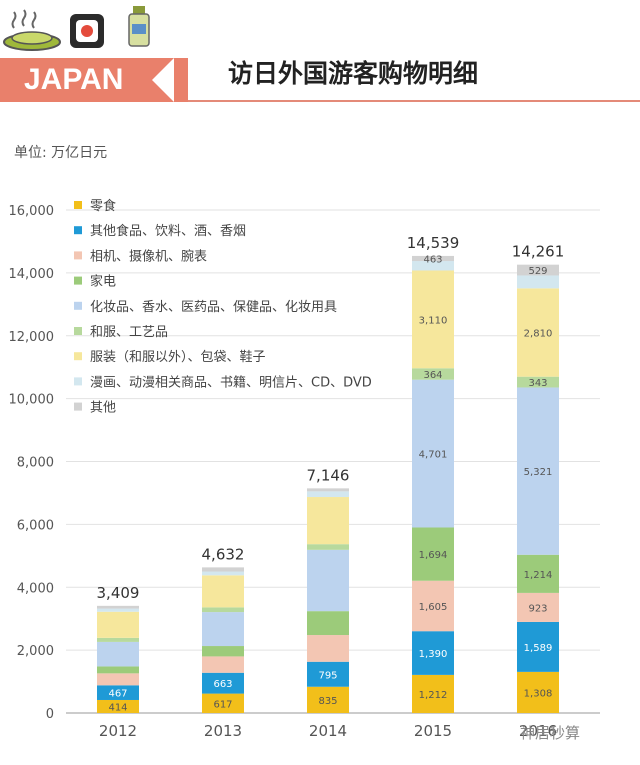 This screenshot has height=765, width=640. I want to click on data-label: 1,390, so click(433, 654).